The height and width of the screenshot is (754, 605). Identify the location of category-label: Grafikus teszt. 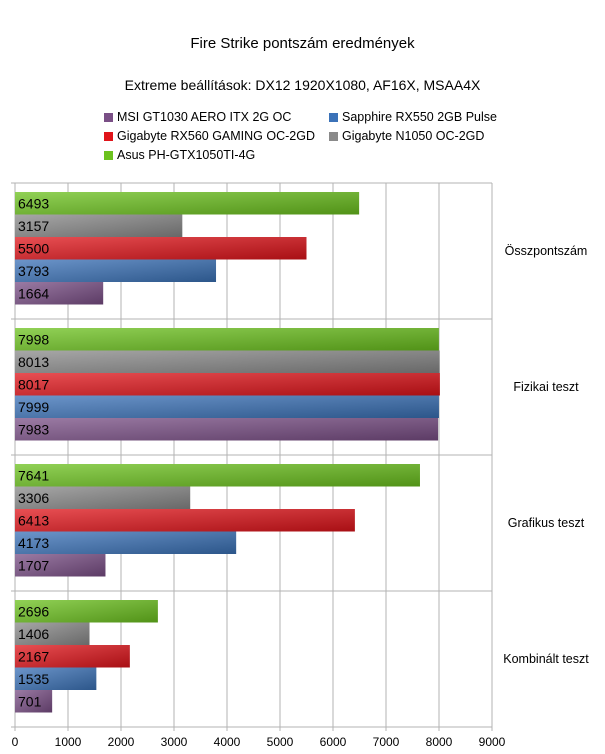
(546, 523).